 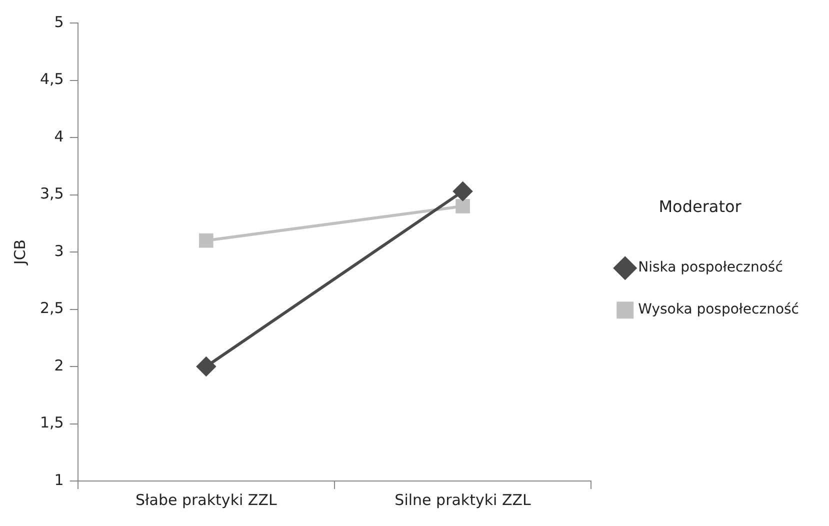 What do you see at coordinates (59, 365) in the screenshot?
I see `y-tick-label: 2` at bounding box center [59, 365].